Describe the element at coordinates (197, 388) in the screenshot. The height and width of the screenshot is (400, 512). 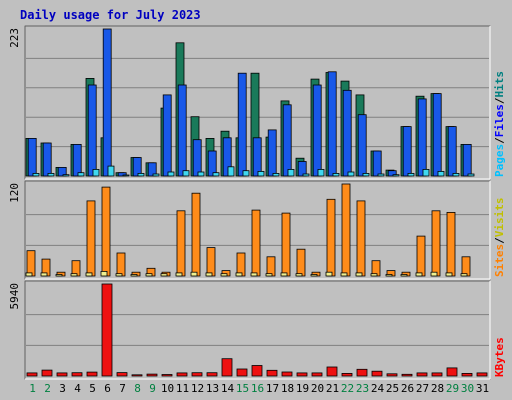
I see `x-tick-day-12: 12` at that location.